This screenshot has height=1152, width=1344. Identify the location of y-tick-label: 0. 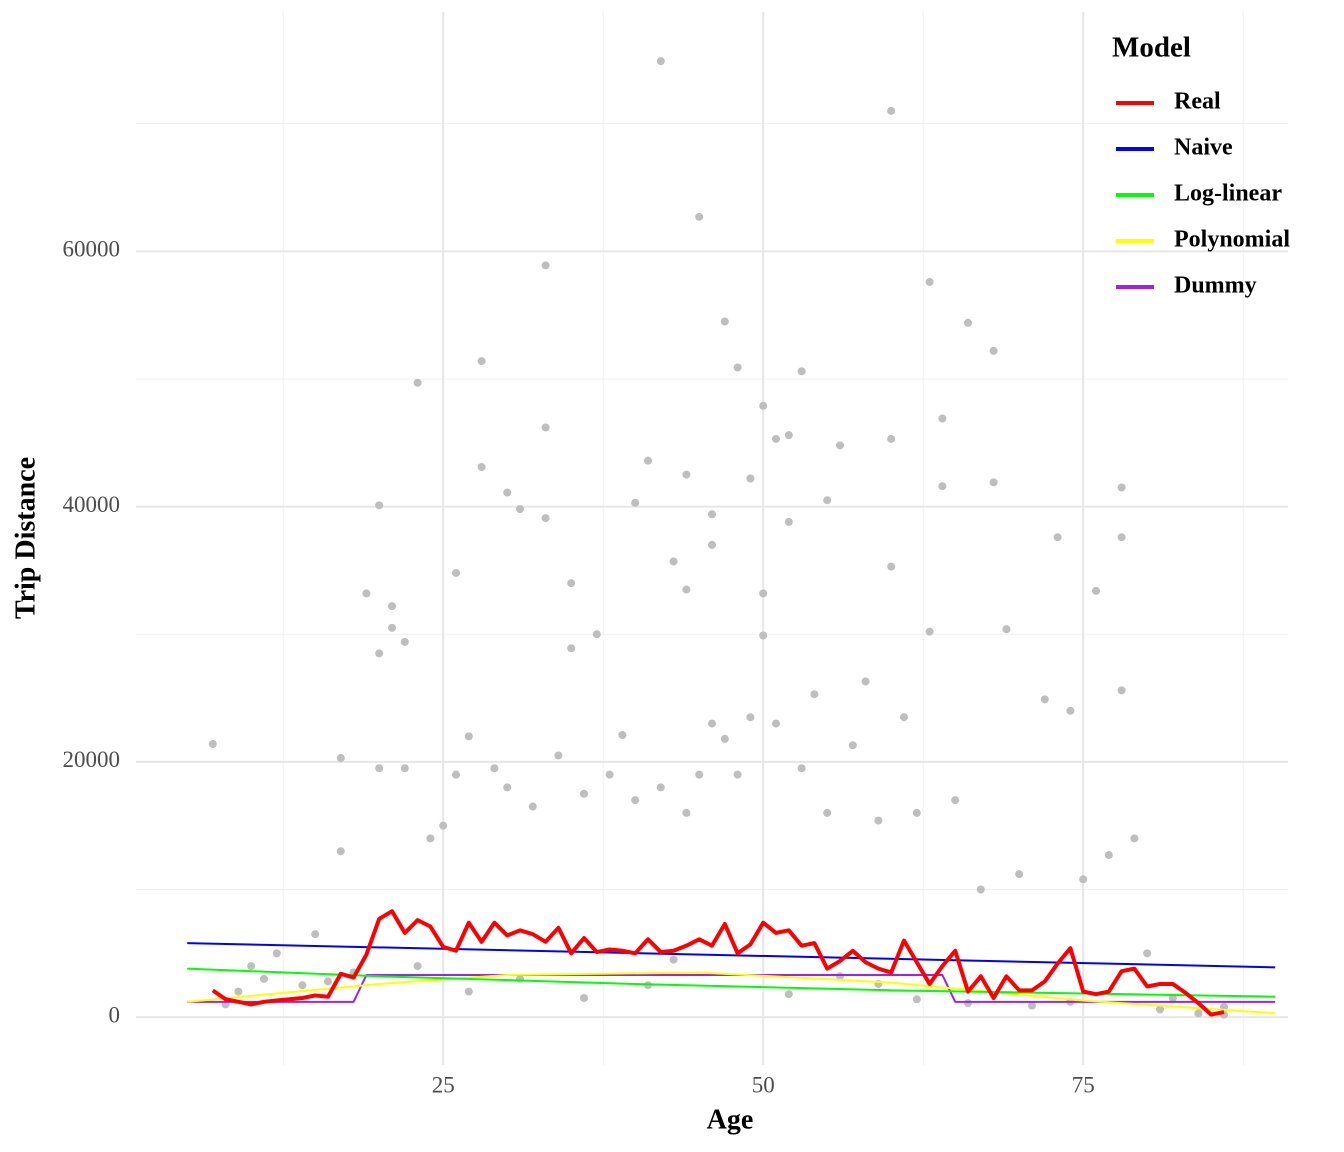
(115, 1014).